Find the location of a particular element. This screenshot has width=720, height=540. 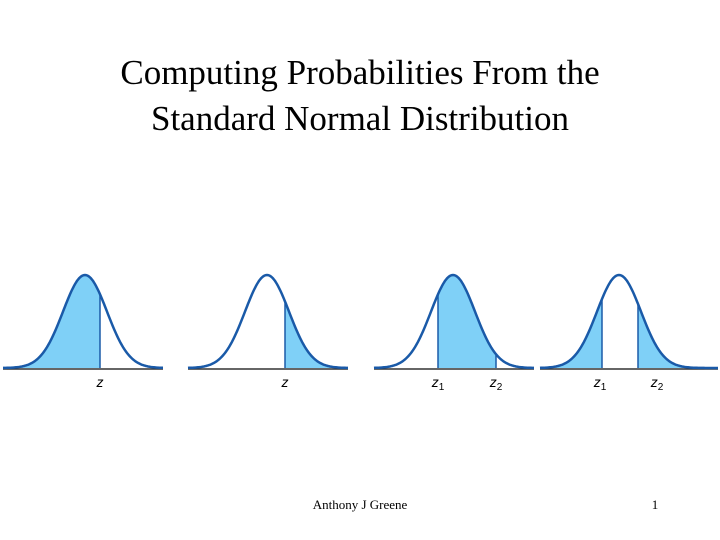

title-line: Standard Normal Distribution is located at coordinates (360, 118).